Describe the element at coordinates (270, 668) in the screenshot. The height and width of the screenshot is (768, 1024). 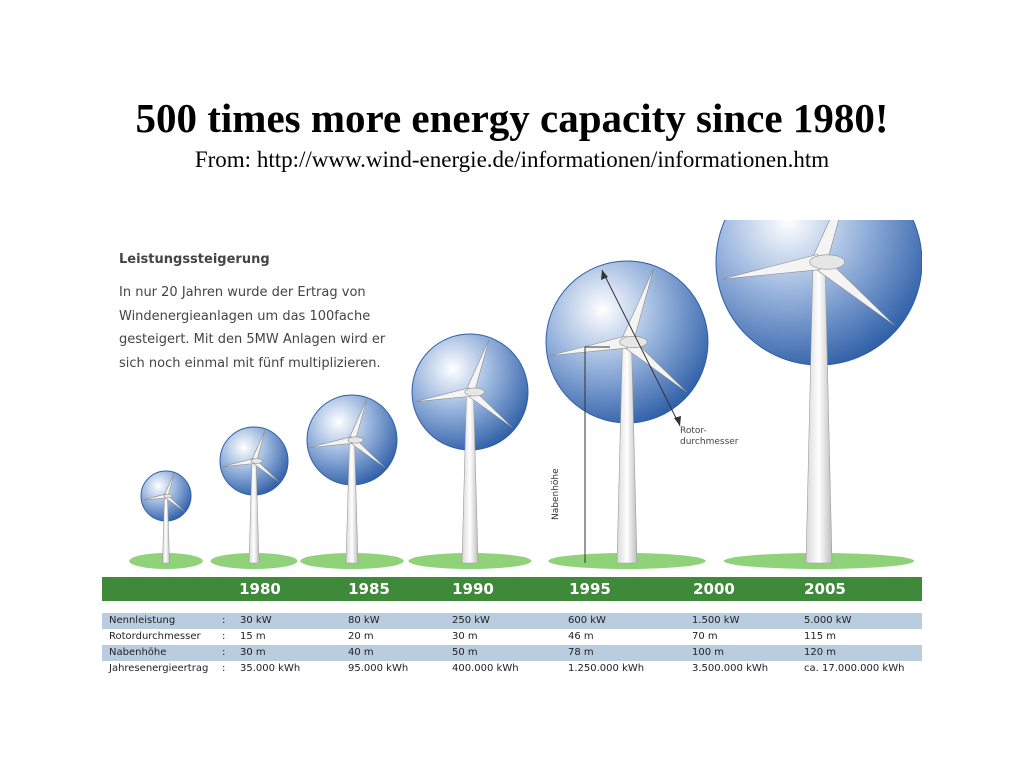
I see `table-cell: 35.000 kWh` at that location.